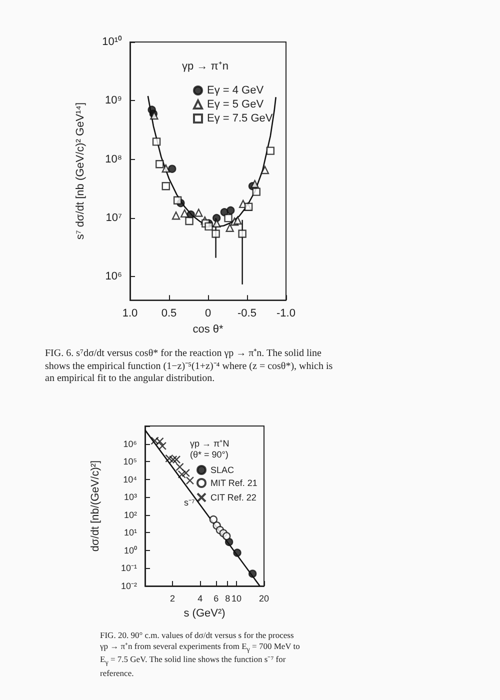 The width and height of the screenshot is (500, 700). Describe the element at coordinates (130, 497) in the screenshot. I see `y-tick-label: 10³` at that location.